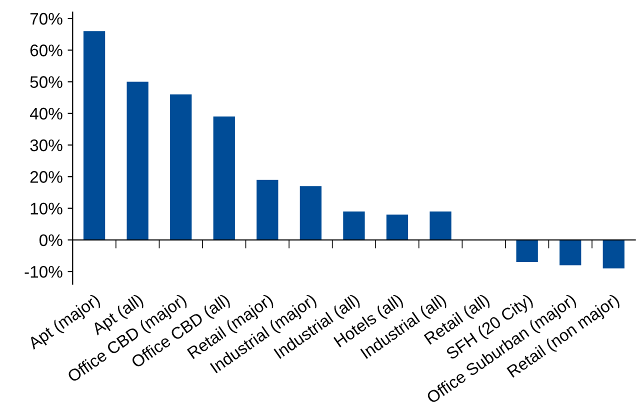  What do you see at coordinates (46, 50) in the screenshot?
I see `y-tick-label: 60%` at bounding box center [46, 50].